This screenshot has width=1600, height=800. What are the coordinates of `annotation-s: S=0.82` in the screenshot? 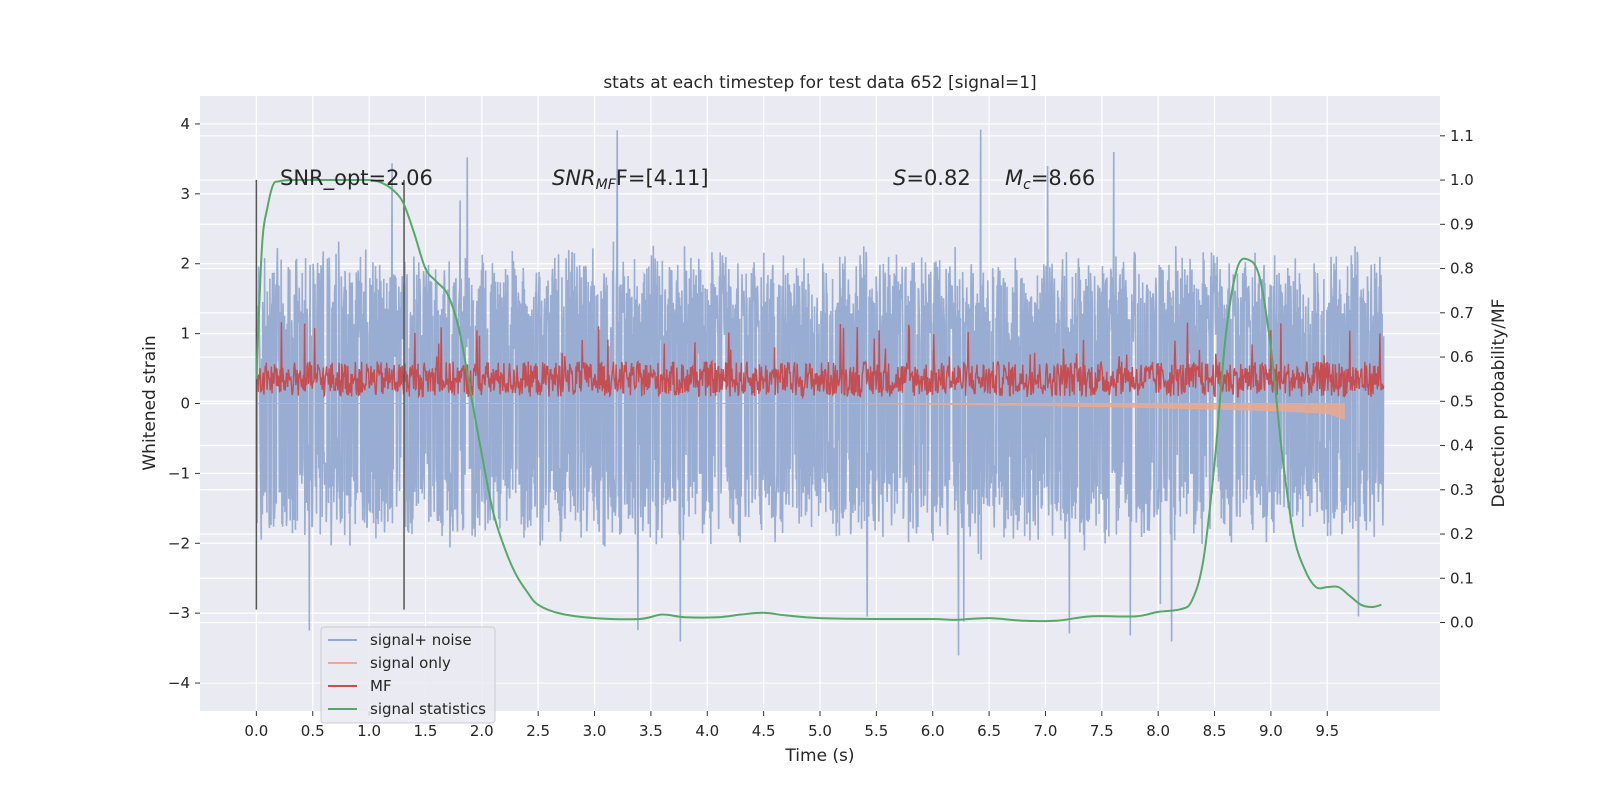 It's located at (932, 178).